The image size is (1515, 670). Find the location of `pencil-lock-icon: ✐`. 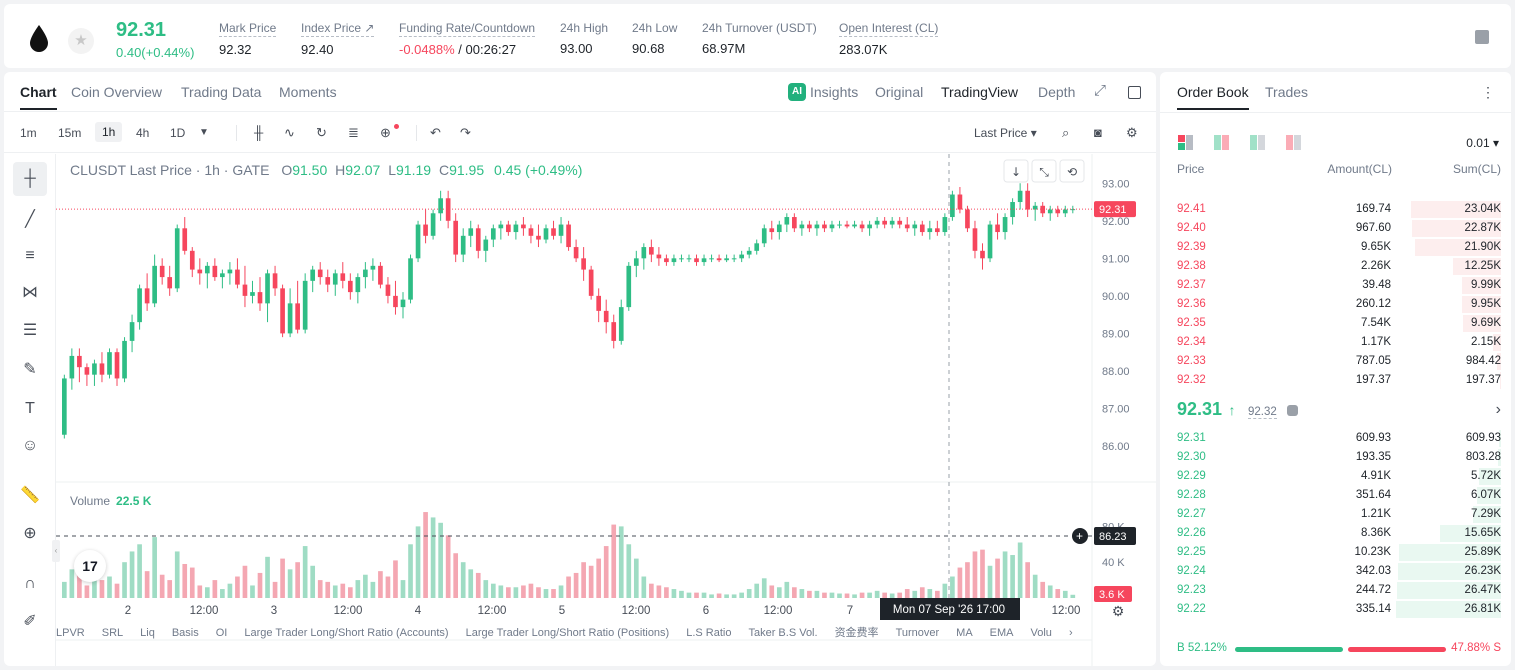

pencil-lock-icon: ✐ is located at coordinates (30, 621).